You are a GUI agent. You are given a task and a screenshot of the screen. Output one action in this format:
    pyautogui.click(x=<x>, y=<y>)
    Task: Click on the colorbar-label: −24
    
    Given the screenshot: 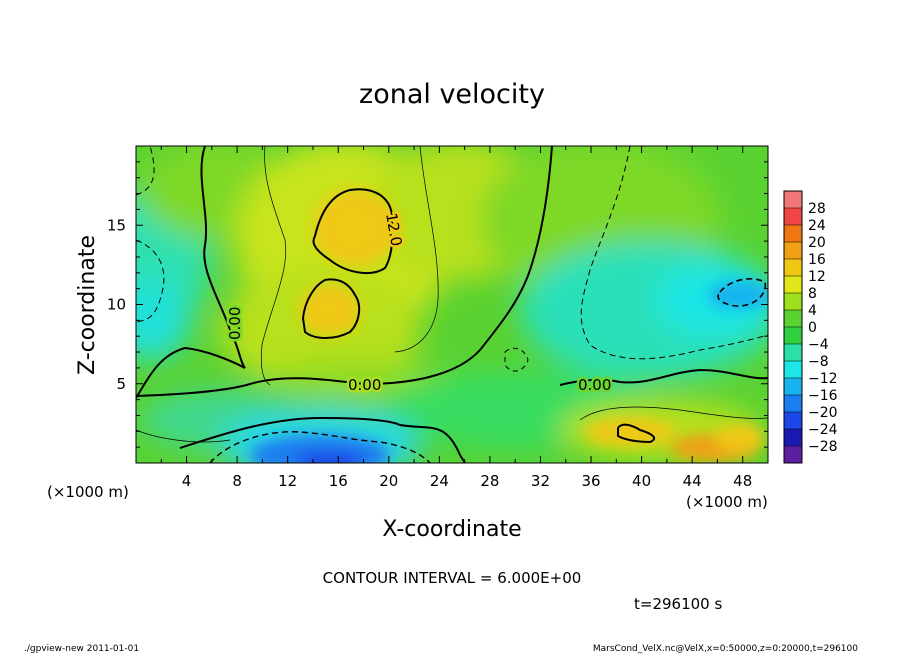 What is the action you would take?
    pyautogui.click(x=823, y=430)
    